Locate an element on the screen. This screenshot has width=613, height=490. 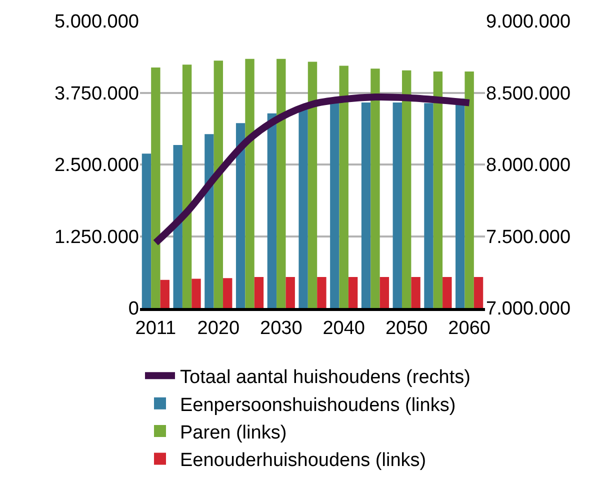
y2-tick-label: 8.500.000 is located at coordinates (528, 93).